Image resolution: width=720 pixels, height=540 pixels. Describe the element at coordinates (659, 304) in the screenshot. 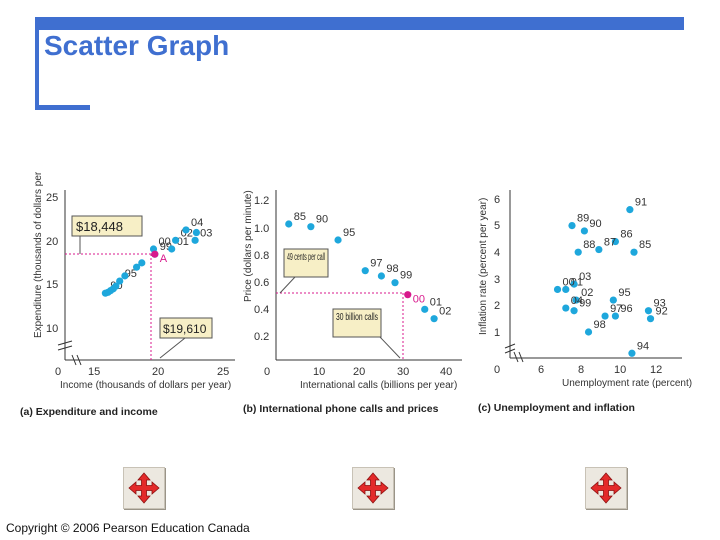

I see `chart-c-point-label: 93` at that location.